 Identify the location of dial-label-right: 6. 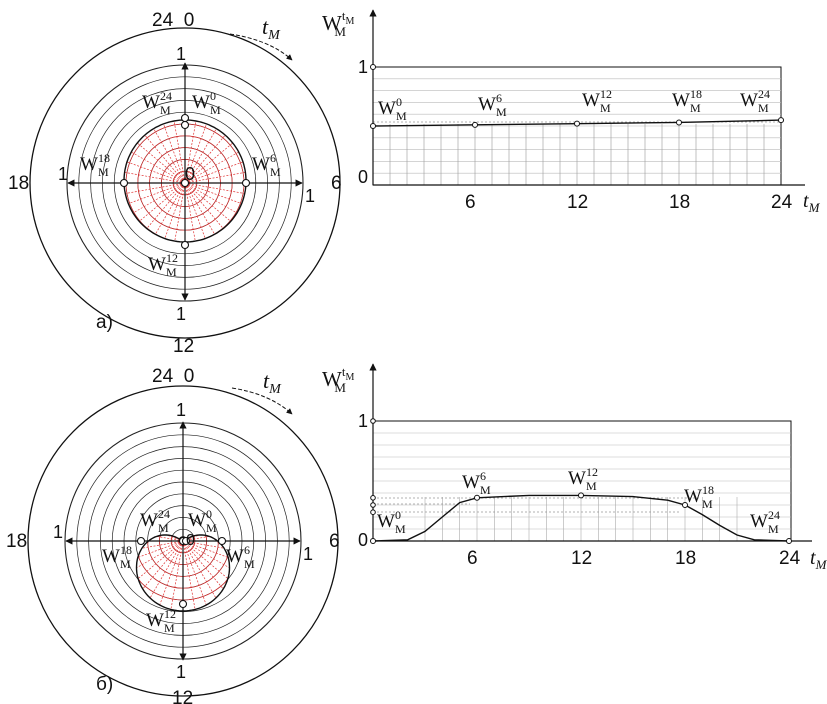
(336, 183).